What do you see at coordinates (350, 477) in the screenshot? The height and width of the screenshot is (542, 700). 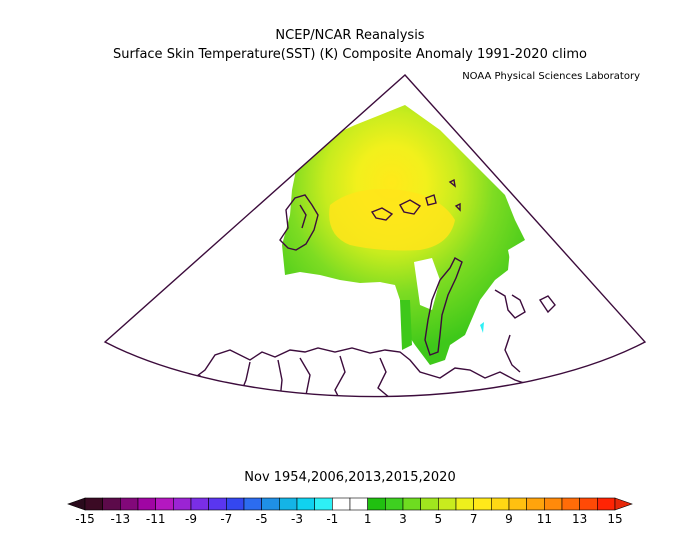 I see `date-caption: Nov 1954,2006,2013,2015,2020` at bounding box center [350, 477].